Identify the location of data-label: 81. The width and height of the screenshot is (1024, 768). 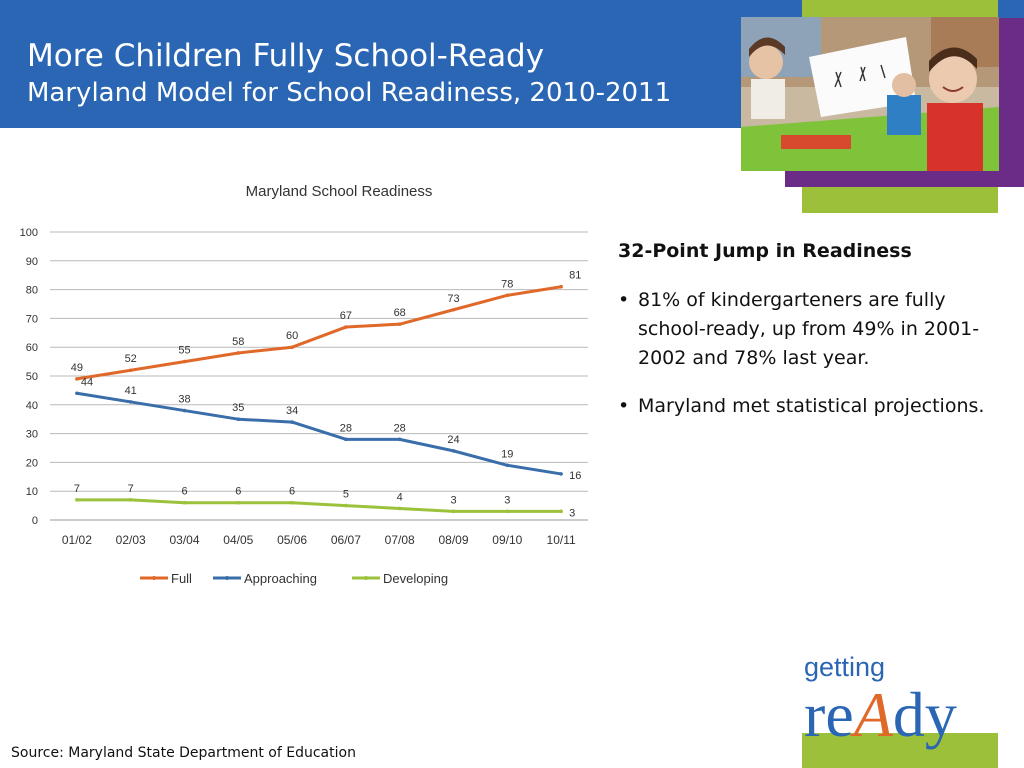
(575, 276).